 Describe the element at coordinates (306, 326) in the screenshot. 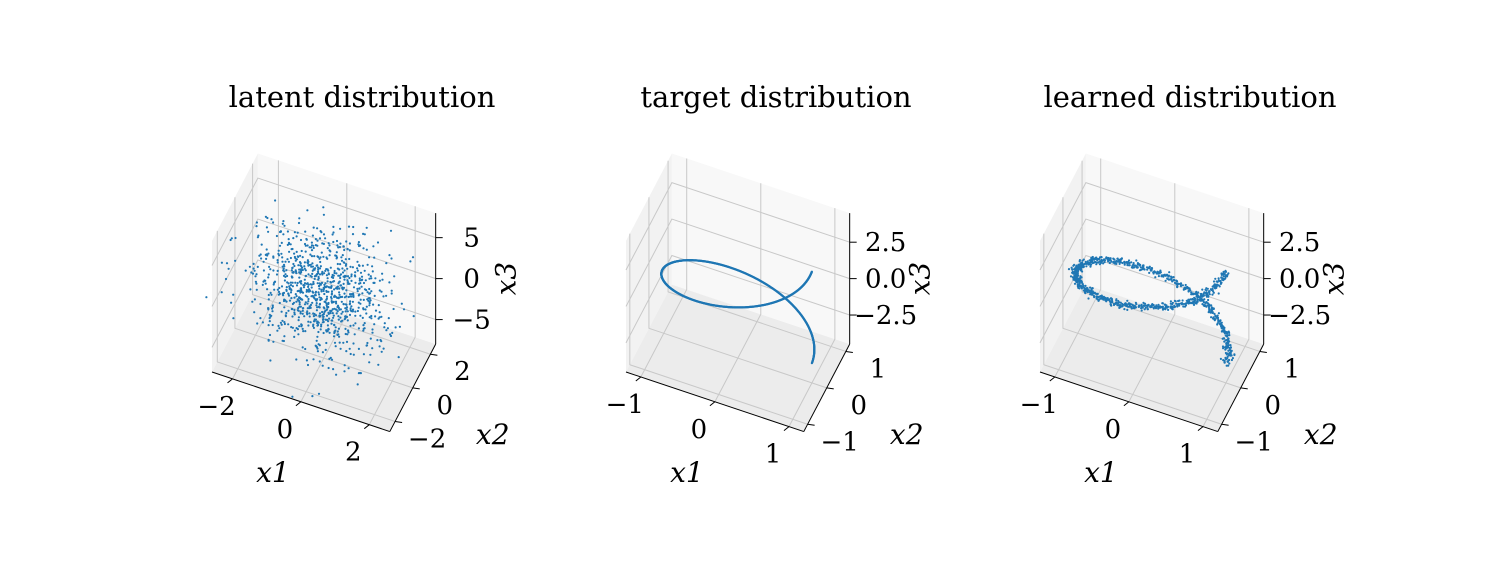

I see `grid-y` at that location.